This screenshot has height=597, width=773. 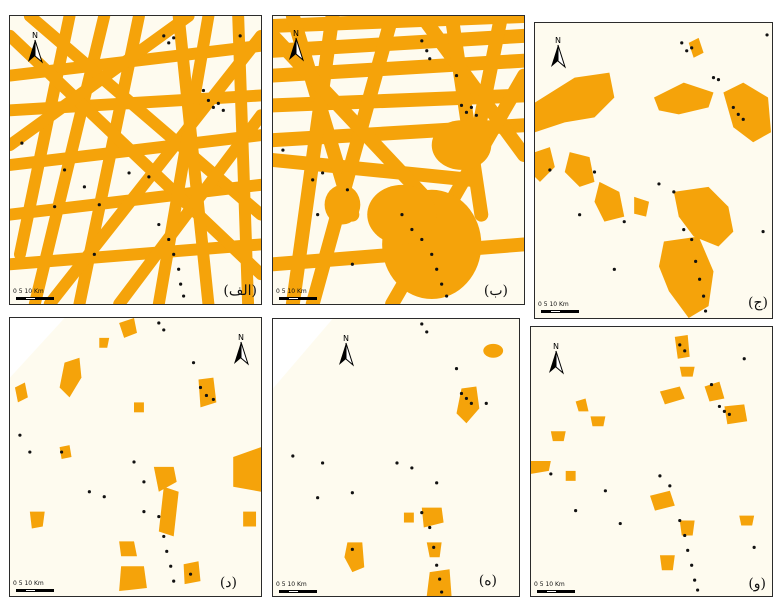 I want to click on panel-label: (و), so click(x=757, y=584).